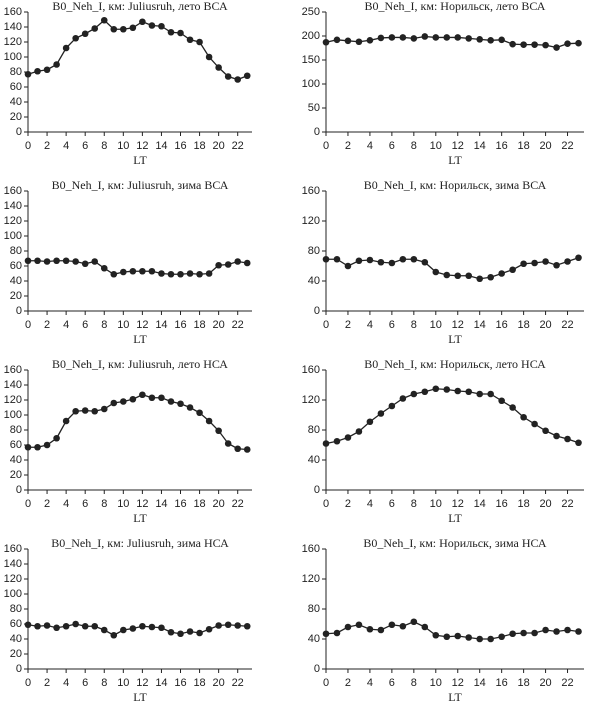 Image resolution: width=590 pixels, height=705 pixels. I want to click on tick-label: 120, so click(13, 221).